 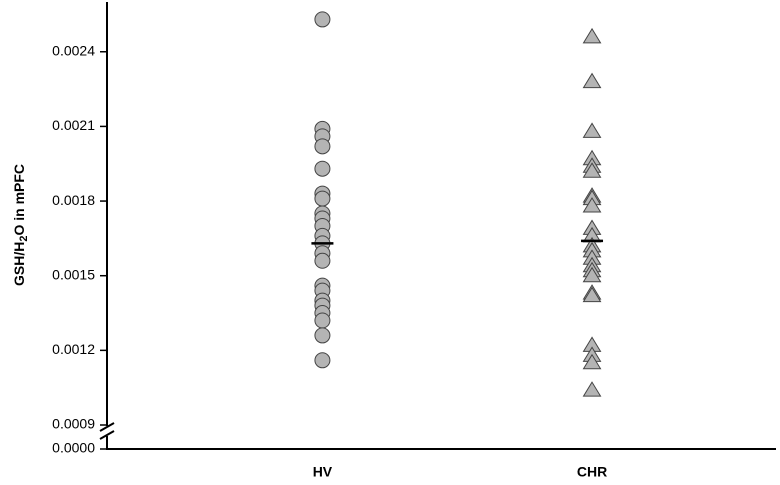 I want to click on y-tick-label: 0.0018, so click(x=73, y=200).